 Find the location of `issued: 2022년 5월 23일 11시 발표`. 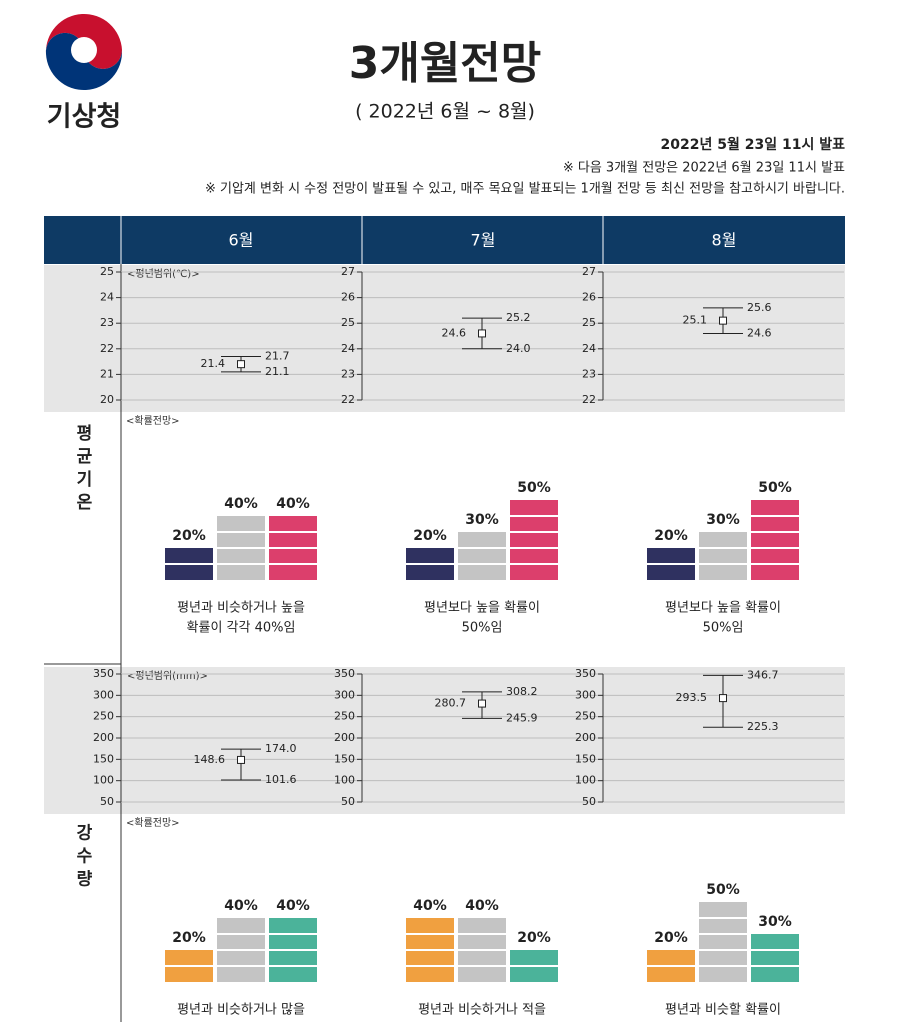

issued: 2022년 5월 23일 11시 발표 is located at coordinates (753, 144).